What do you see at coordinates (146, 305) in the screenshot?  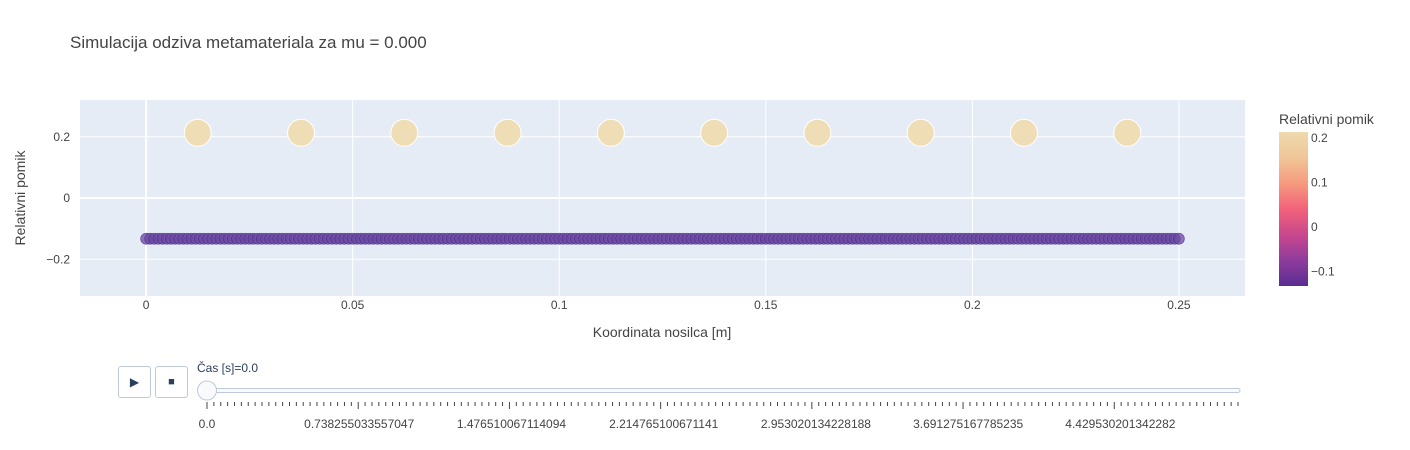 I see `x-tick-label: 0` at bounding box center [146, 305].